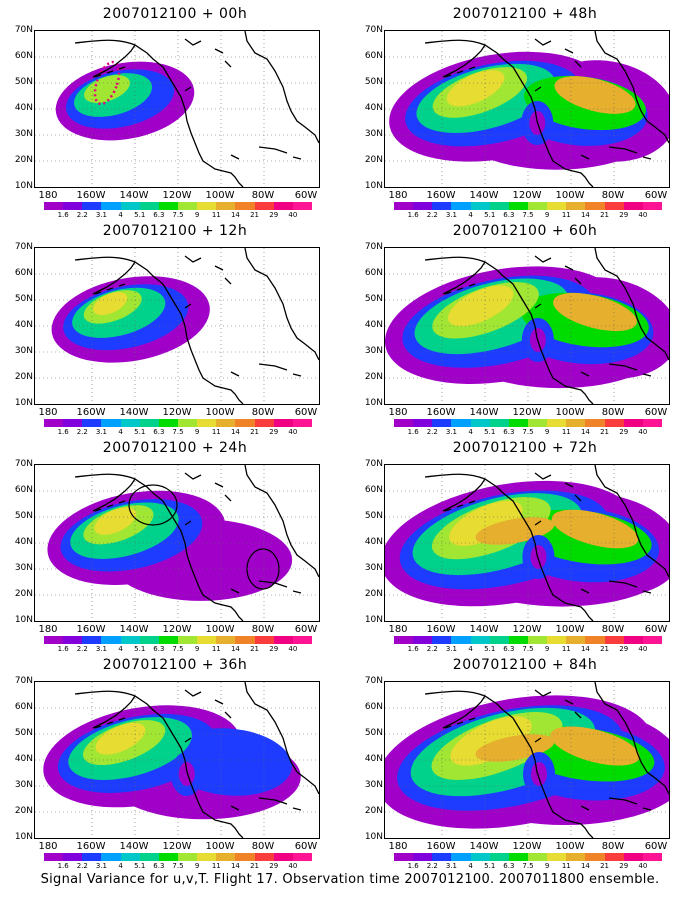 This screenshot has width=700, height=900. Describe the element at coordinates (23, 759) in the screenshot. I see `latitude-label: 40N` at that location.